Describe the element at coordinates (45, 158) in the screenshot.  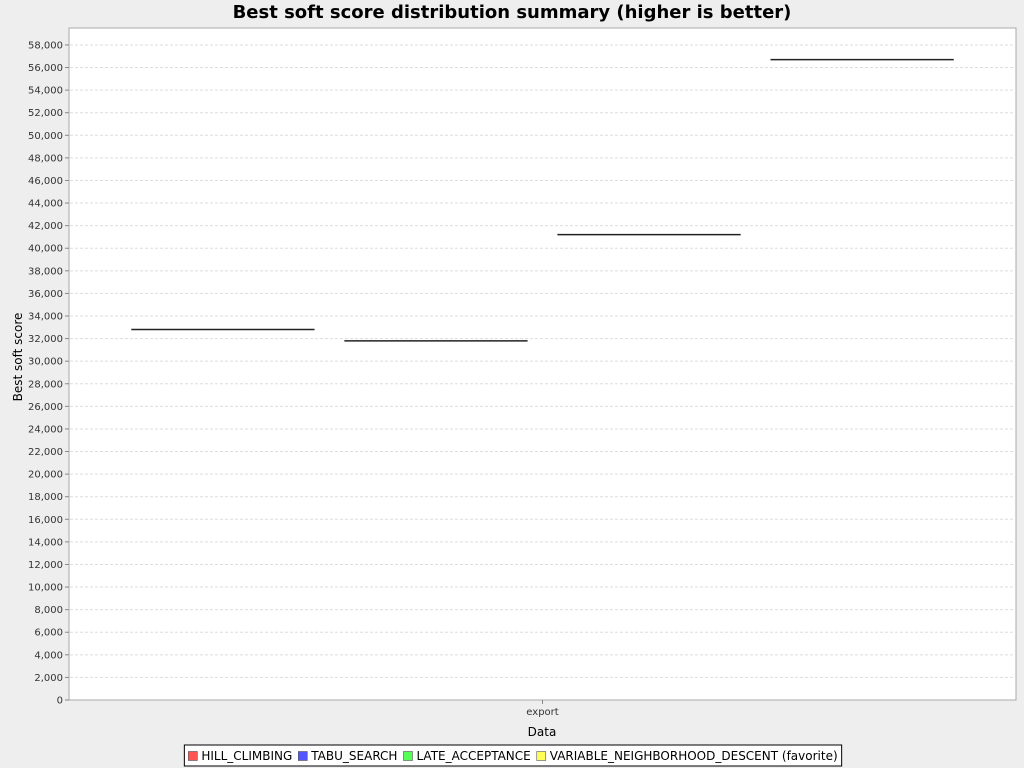
I see `y-tick-label: 48,000` at that location.